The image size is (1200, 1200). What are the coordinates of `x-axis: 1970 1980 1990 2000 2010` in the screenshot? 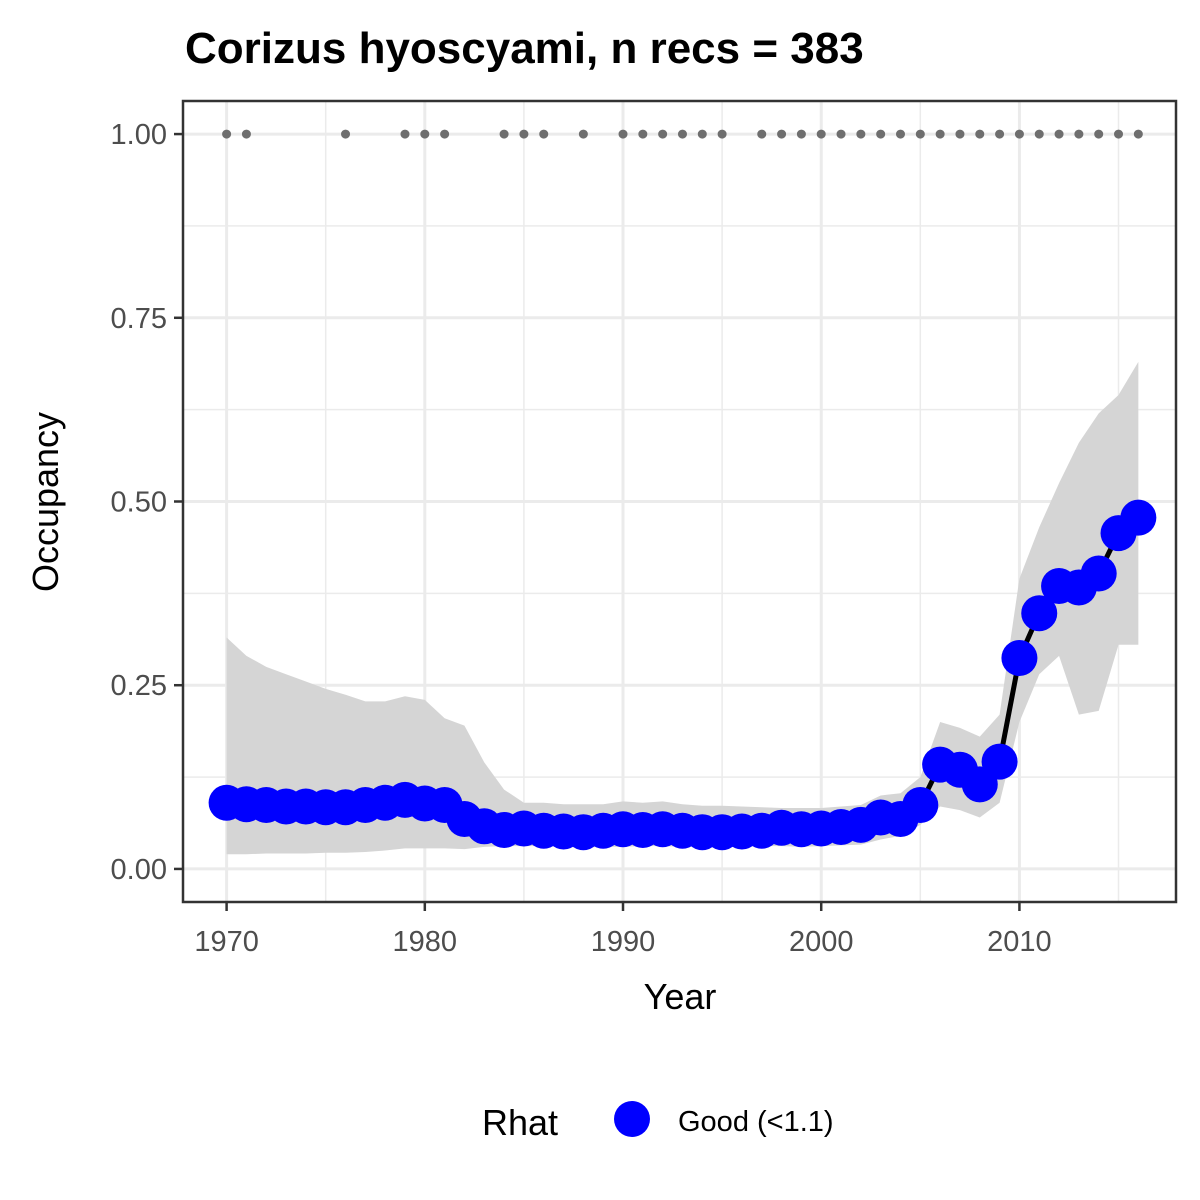 It's located at (623, 930).